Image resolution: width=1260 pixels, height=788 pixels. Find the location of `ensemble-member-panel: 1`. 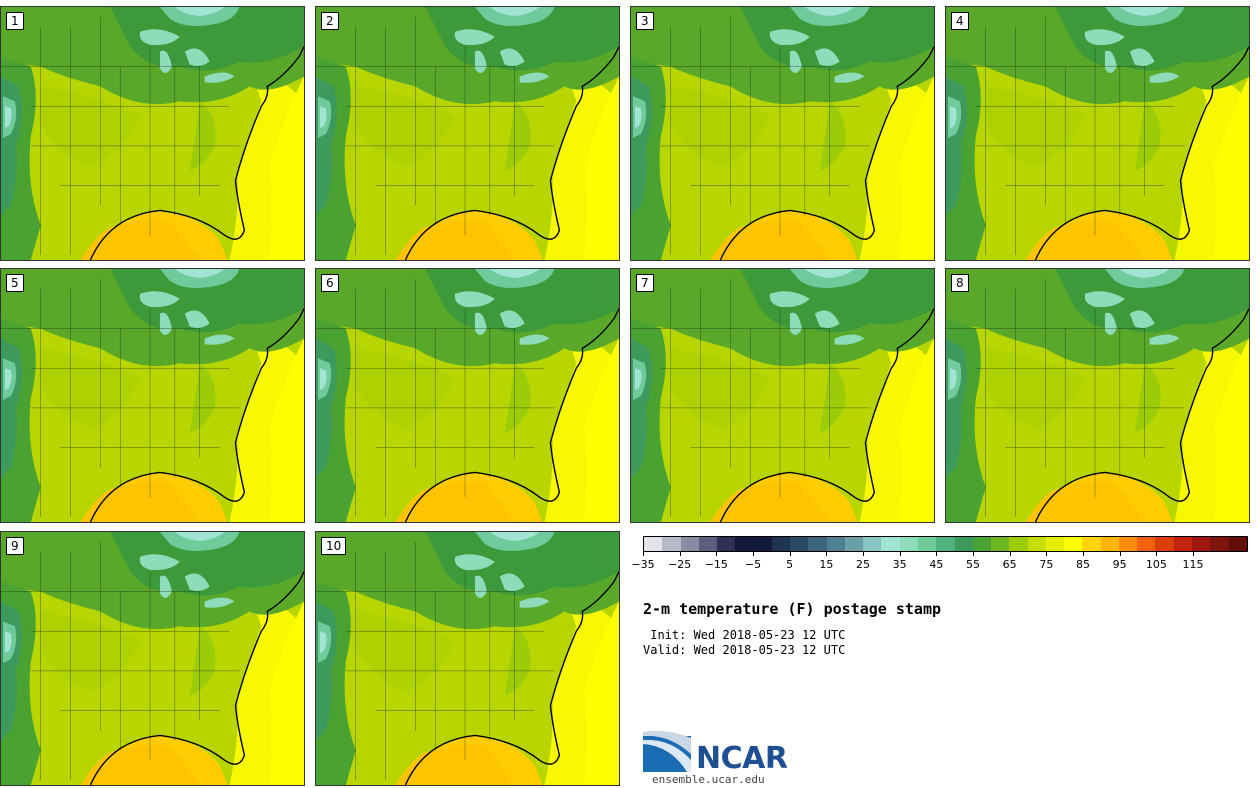

ensemble-member-panel: 1 is located at coordinates (152, 133).